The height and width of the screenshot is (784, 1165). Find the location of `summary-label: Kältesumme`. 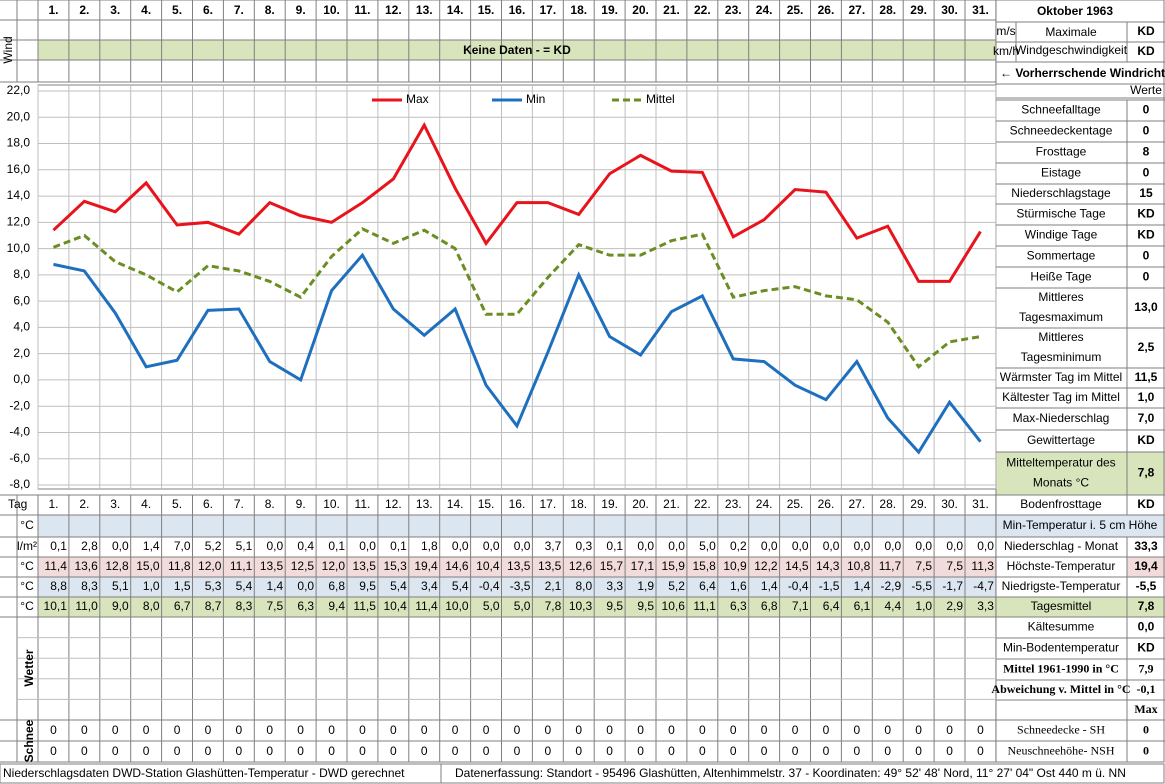

summary-label: Kältesumme is located at coordinates (1061, 627).